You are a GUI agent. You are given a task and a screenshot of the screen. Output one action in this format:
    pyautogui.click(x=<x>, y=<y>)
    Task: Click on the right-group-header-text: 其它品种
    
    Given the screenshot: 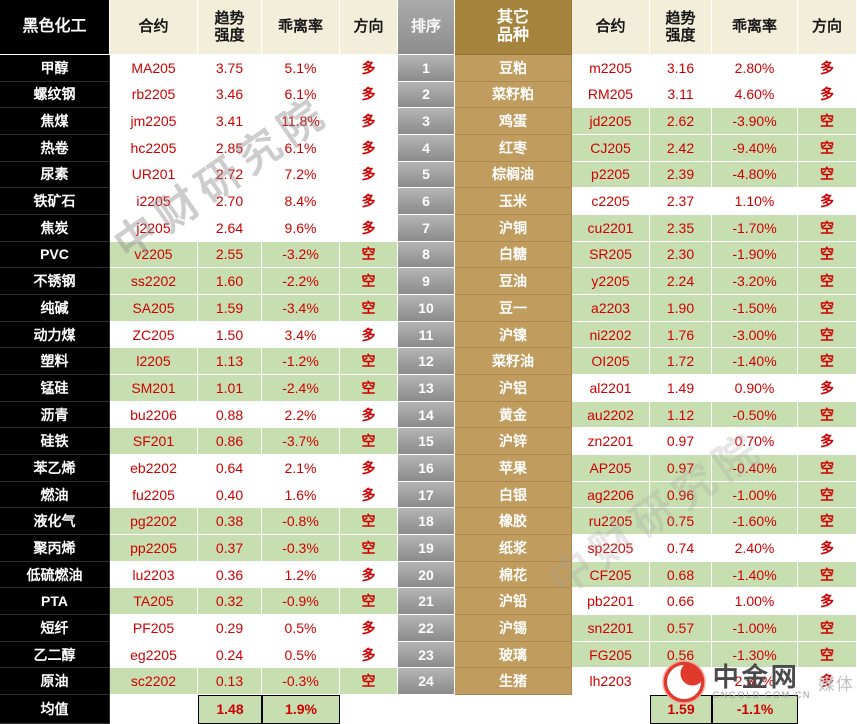 What is the action you would take?
    pyautogui.click(x=512, y=26)
    